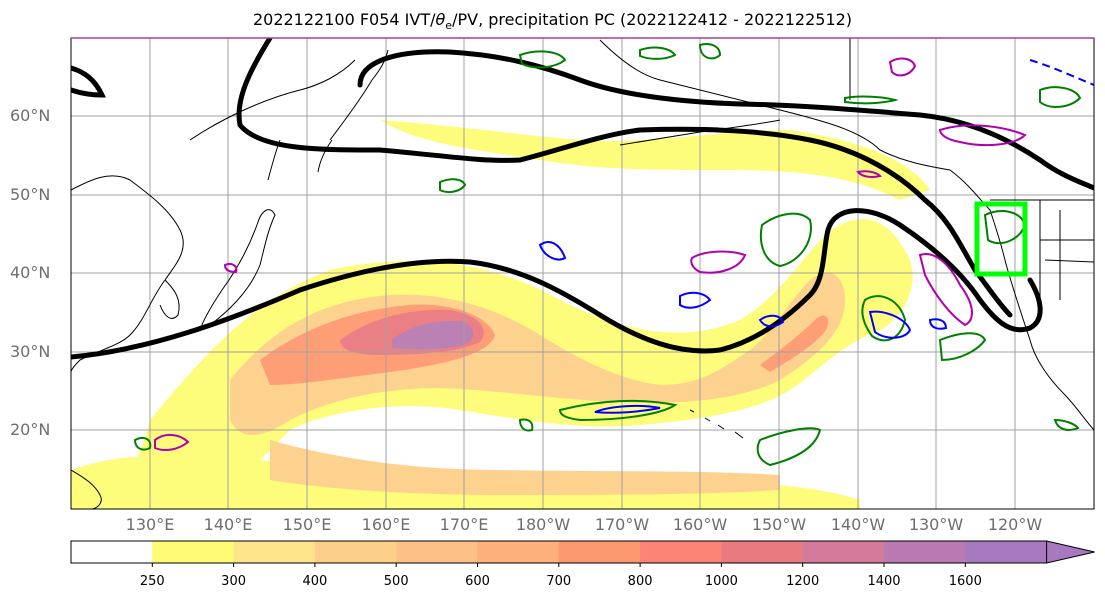 Image resolution: width=1105 pixels, height=603 pixels. What do you see at coordinates (152, 581) in the screenshot?
I see `colorbar-tick-label: 250` at bounding box center [152, 581].